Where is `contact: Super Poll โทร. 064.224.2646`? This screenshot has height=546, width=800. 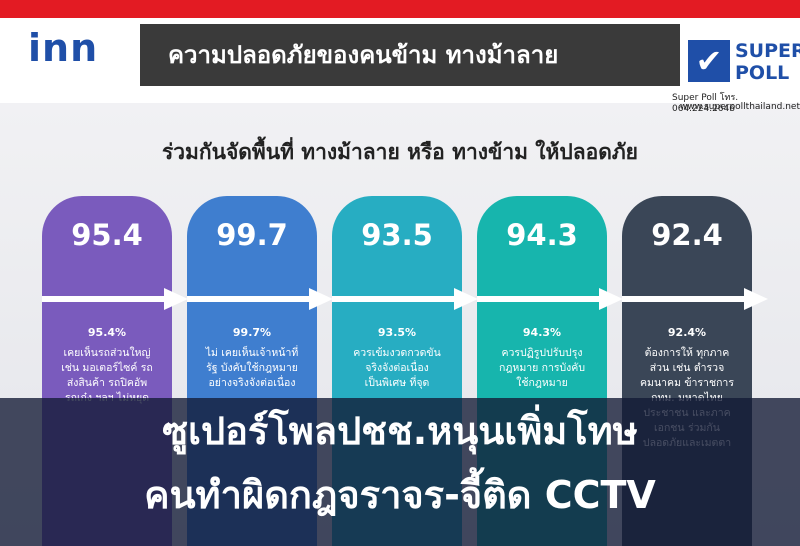
contact: Super Poll โทร. 064.224.2646 is located at coordinates (705, 103).